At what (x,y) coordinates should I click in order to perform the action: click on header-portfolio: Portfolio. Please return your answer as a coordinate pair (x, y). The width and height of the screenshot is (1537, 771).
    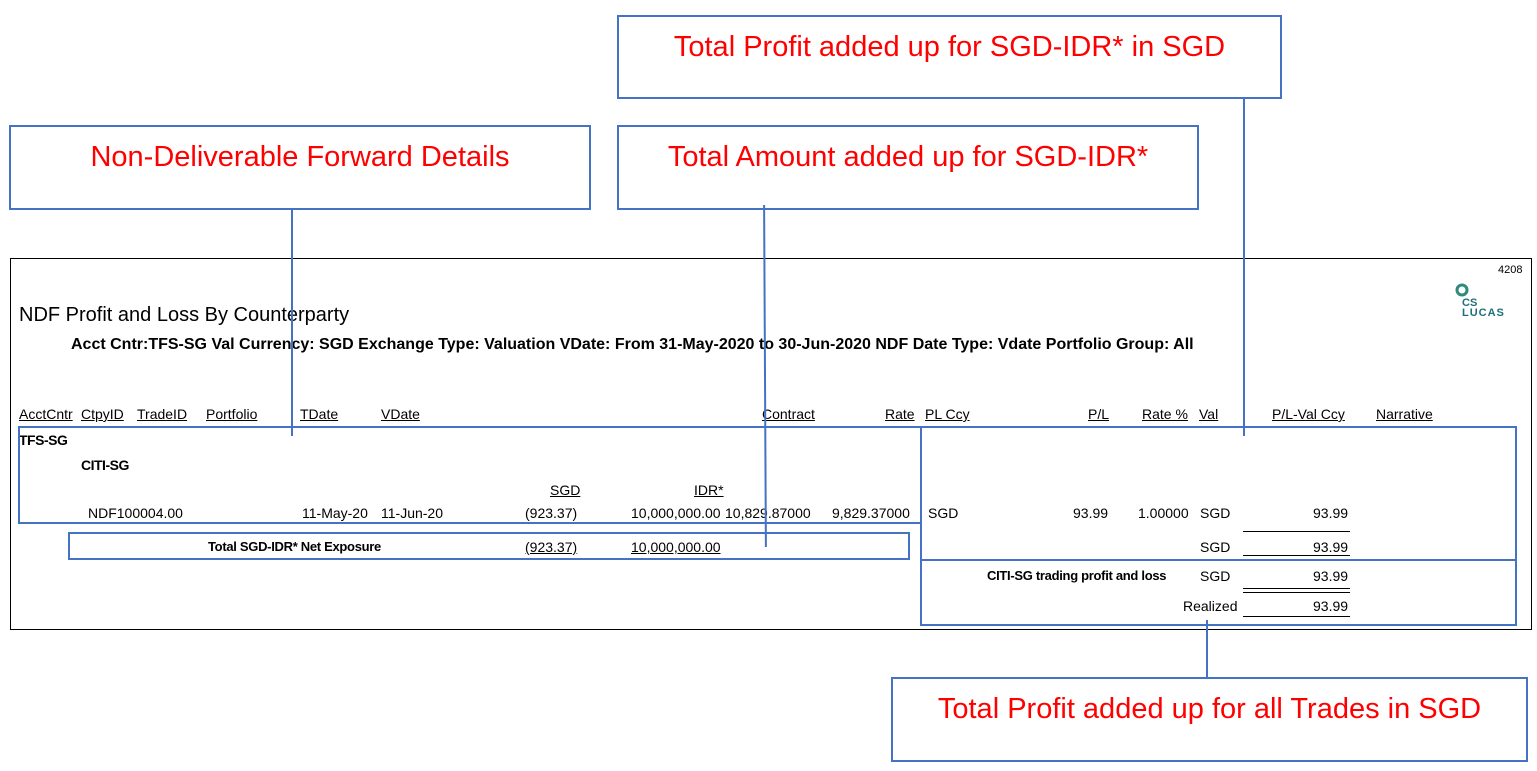
    Looking at the image, I should click on (232, 414).